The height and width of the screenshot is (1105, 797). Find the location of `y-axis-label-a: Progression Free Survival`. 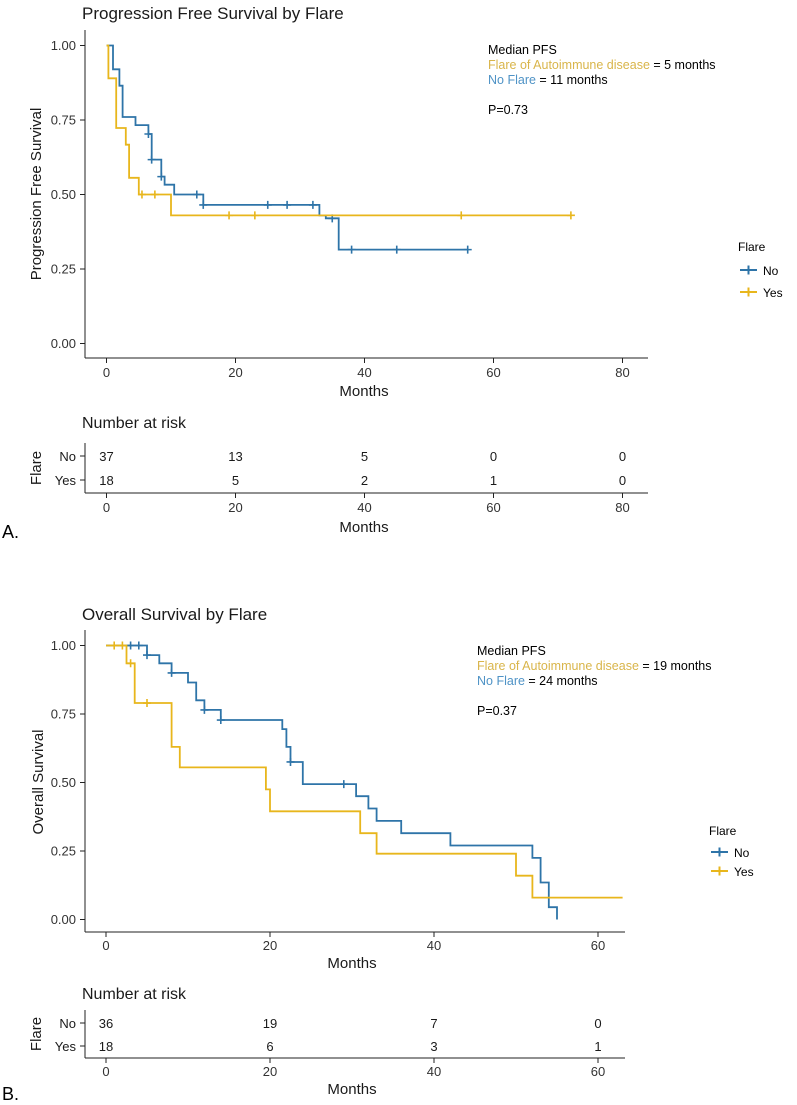

y-axis-label-a: Progression Free Survival is located at coordinates (36, 194).